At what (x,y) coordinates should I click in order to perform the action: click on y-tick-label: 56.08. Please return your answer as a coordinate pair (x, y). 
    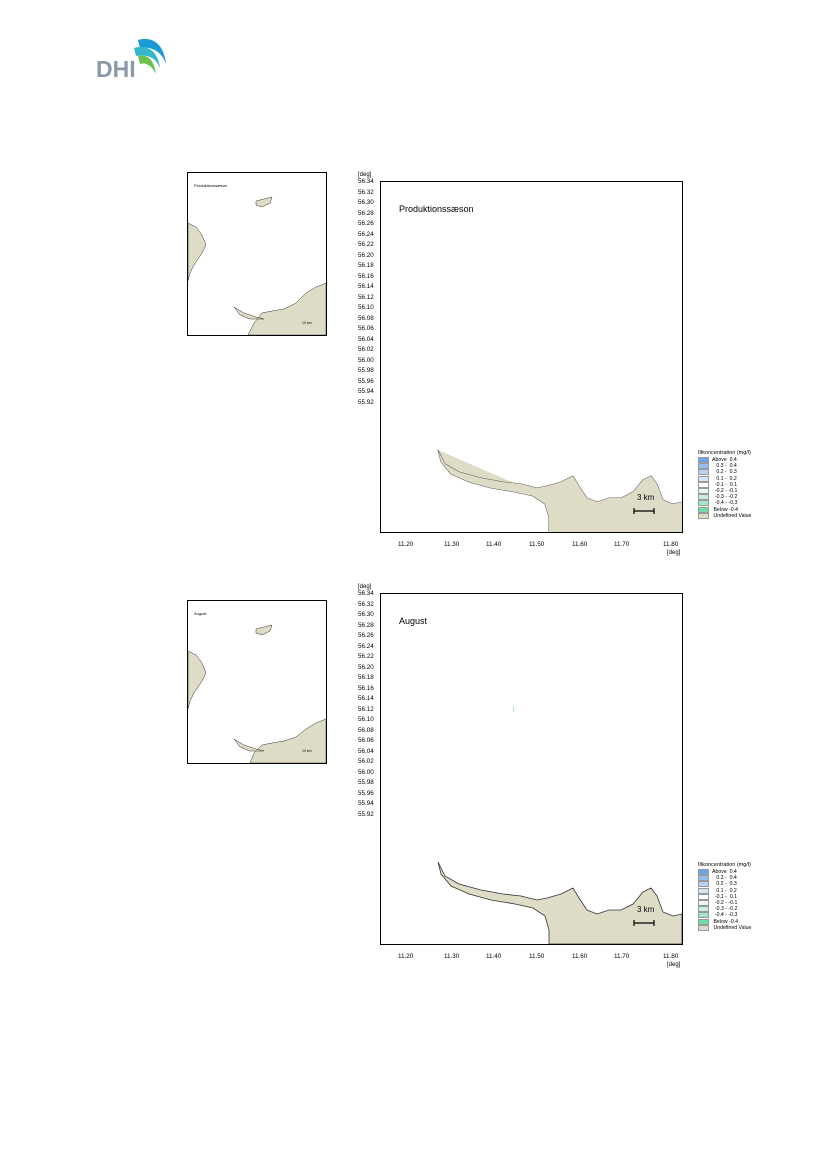
    Looking at the image, I should click on (366, 730).